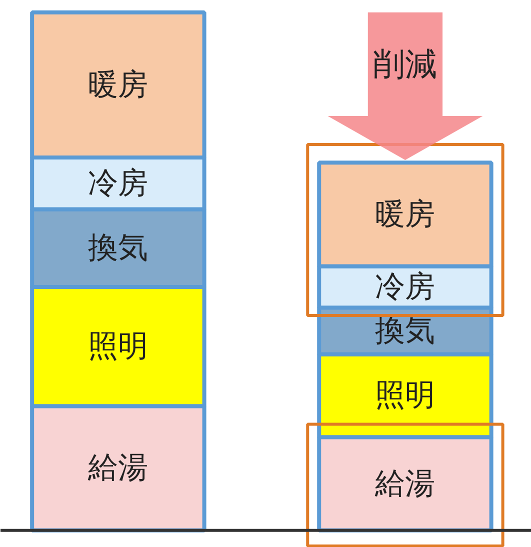 The width and height of the screenshot is (531, 547). I want to click on series-label: 暖房, so click(405, 214).